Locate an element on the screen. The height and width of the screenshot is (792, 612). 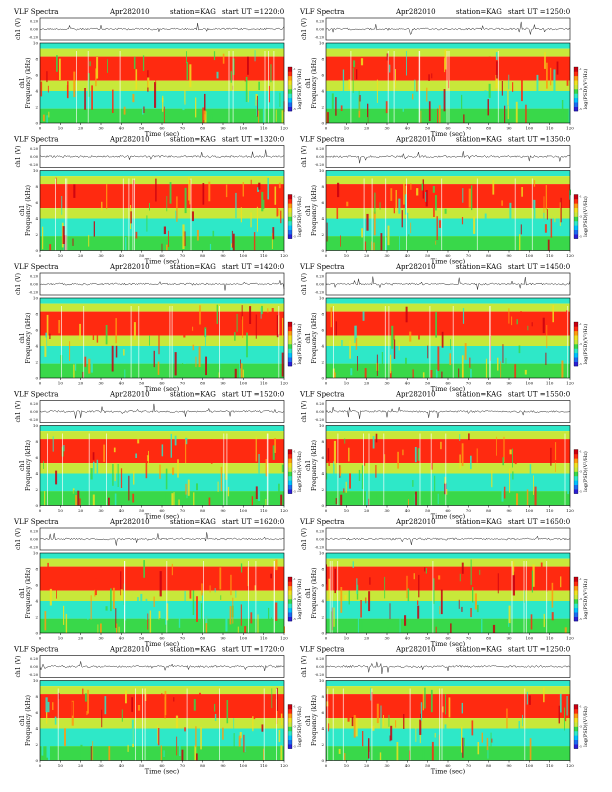
colorbar-tick-label: -3 is located at coordinates (580, 217).